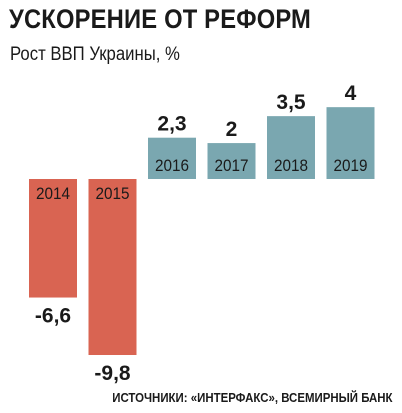 This screenshot has height=413, width=402. I want to click on value-label-2015: -9,8, so click(112, 373).